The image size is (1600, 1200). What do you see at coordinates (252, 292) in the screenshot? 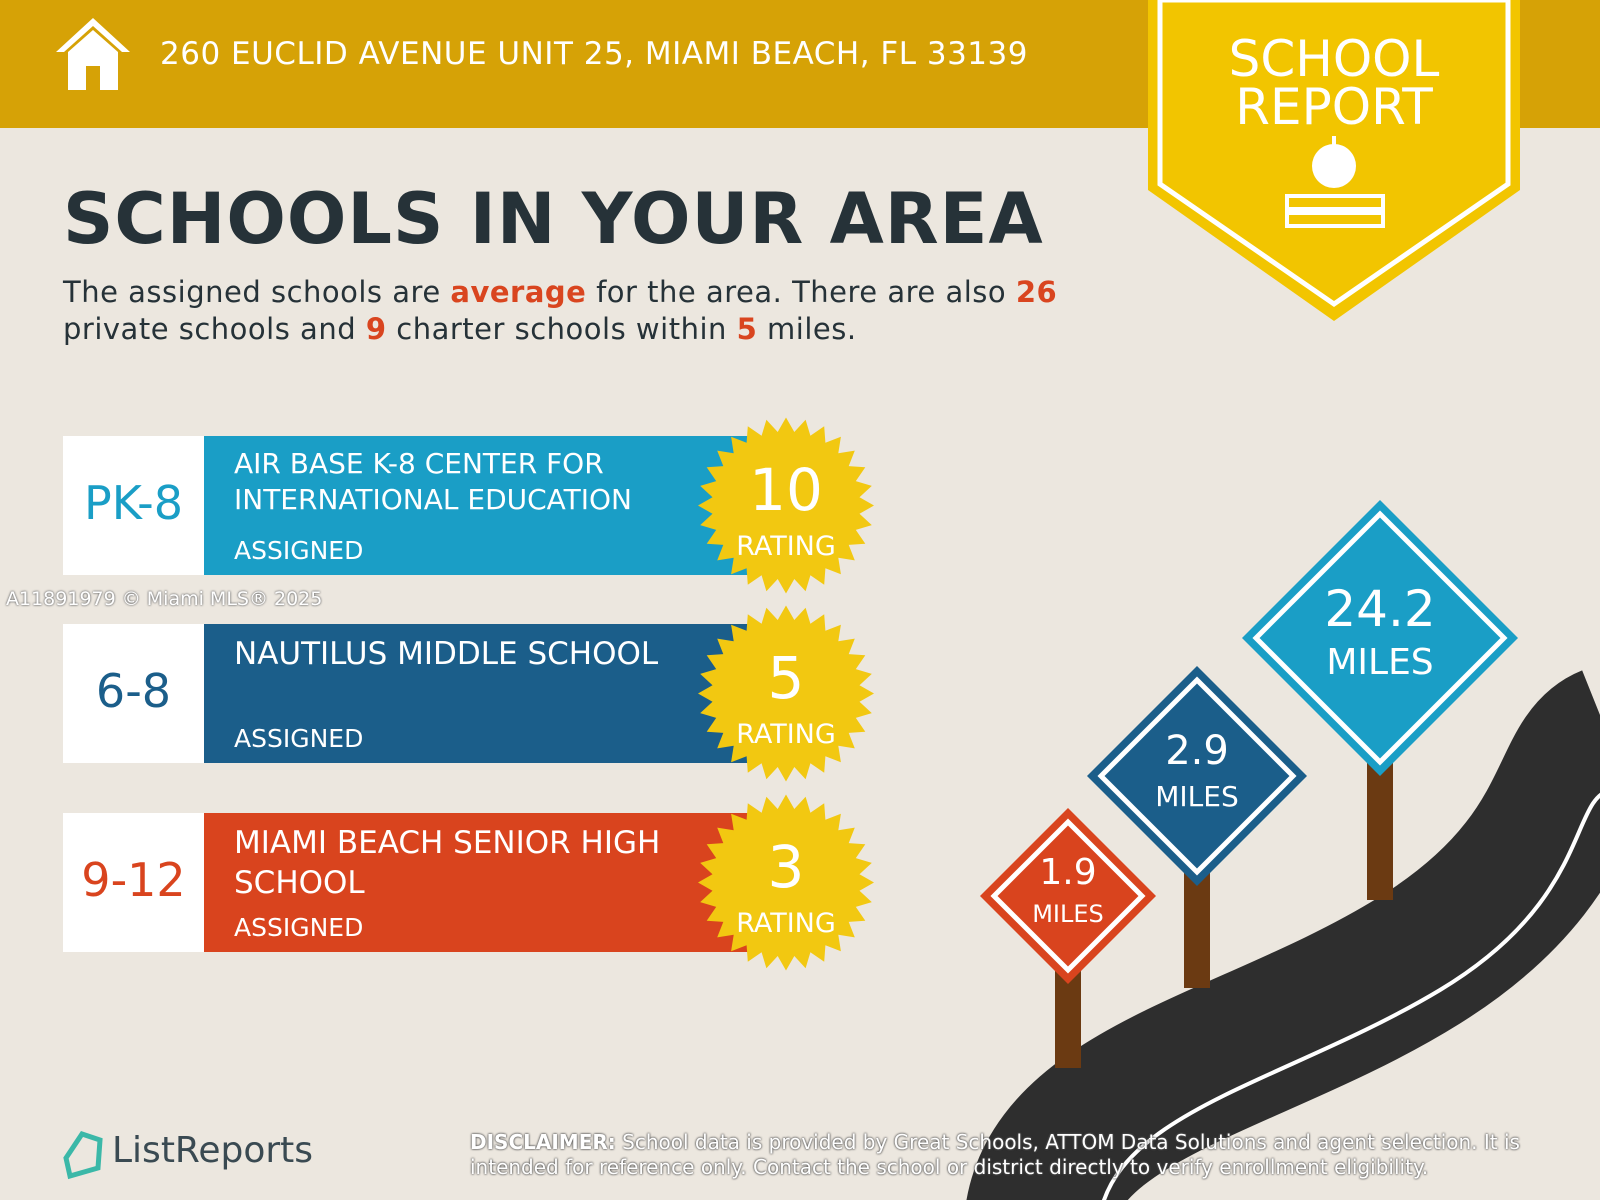
I see `intro-text: The assigned schools are` at bounding box center [252, 292].